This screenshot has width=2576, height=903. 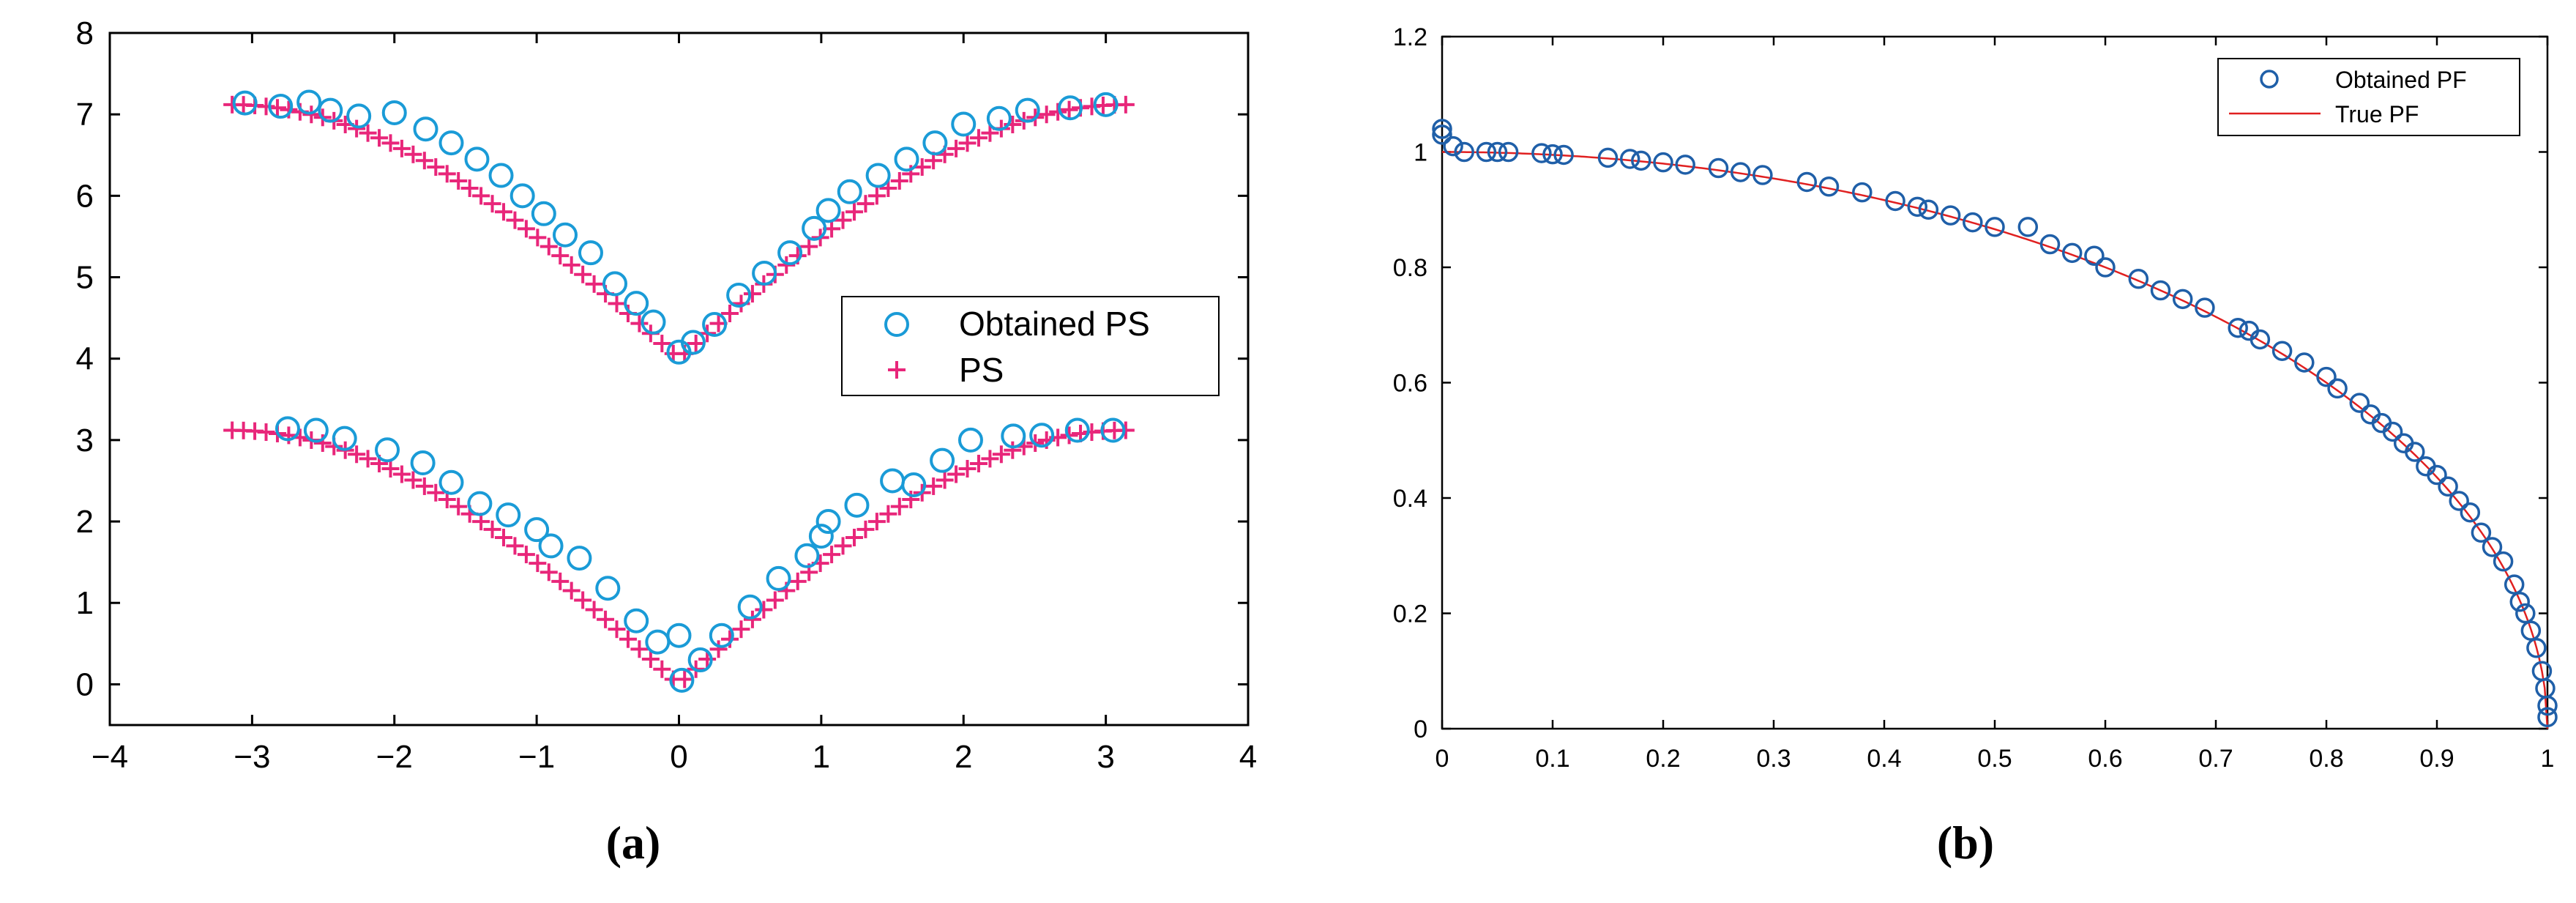 I want to click on legend-label-true-pf: True PF, so click(x=2377, y=114).